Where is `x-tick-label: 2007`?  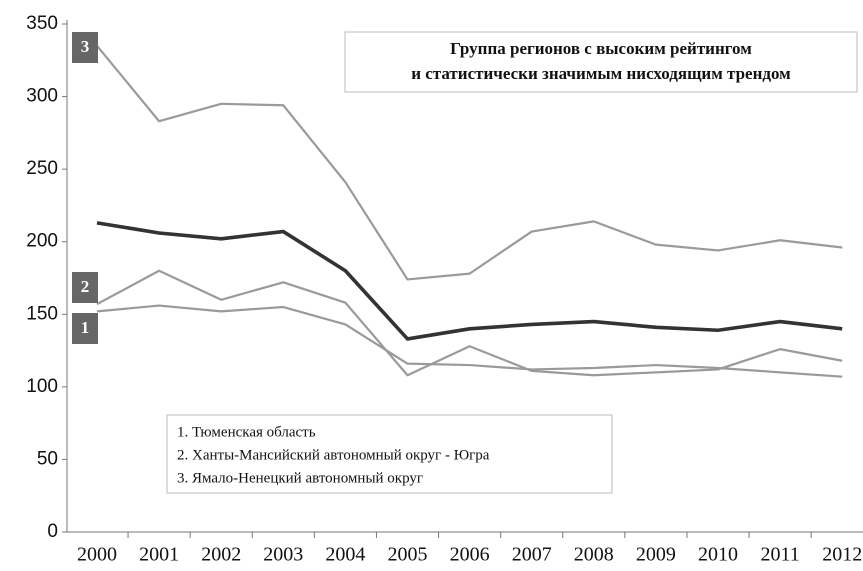 x-tick-label: 2007 is located at coordinates (532, 555).